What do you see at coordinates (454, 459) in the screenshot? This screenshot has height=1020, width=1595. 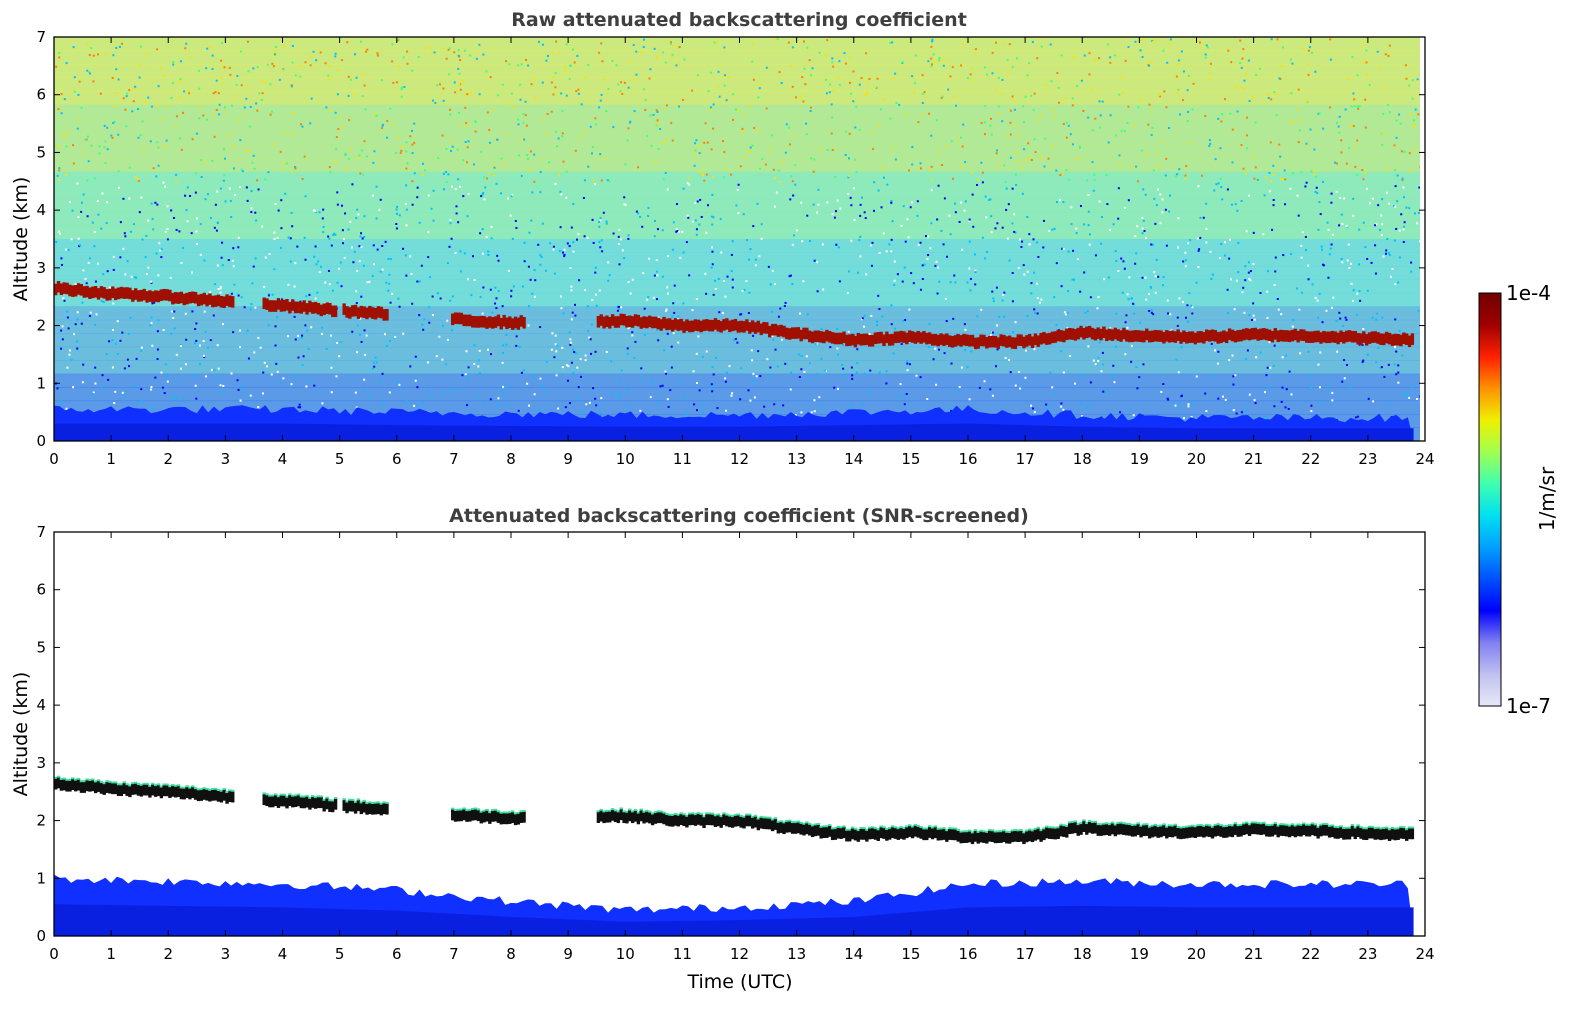 I see `x-tick-label: 7` at bounding box center [454, 459].